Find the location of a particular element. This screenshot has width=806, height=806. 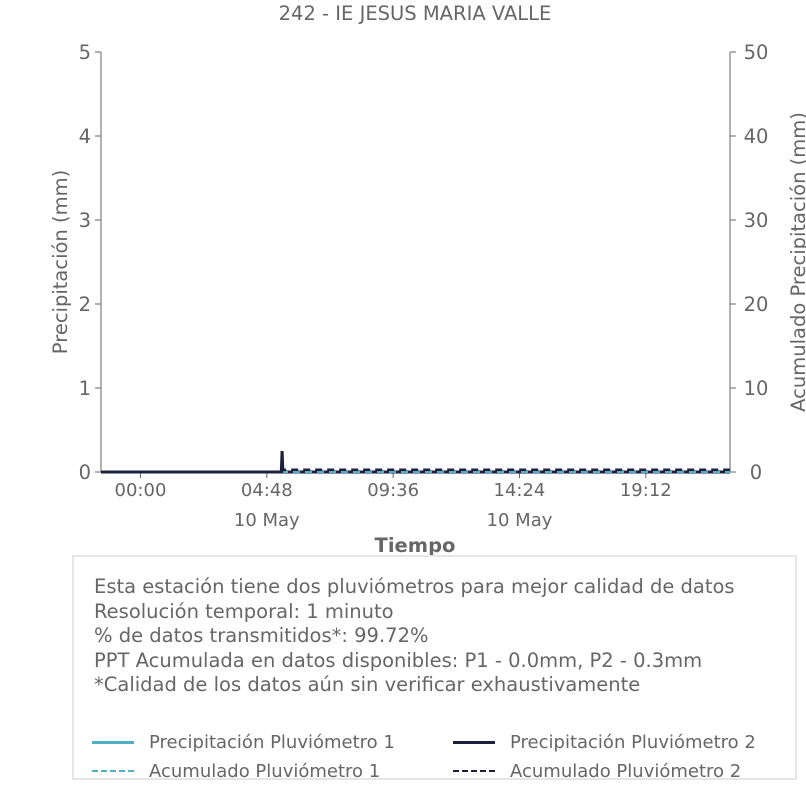

y2-tick-label: 20 is located at coordinates (756, 304).